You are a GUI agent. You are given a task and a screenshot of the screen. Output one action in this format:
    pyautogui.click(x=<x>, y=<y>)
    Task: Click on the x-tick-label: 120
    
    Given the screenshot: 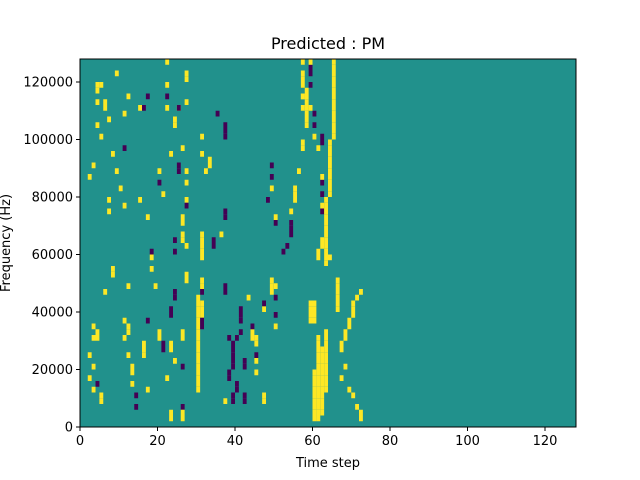 What is the action you would take?
    pyautogui.click(x=545, y=441)
    